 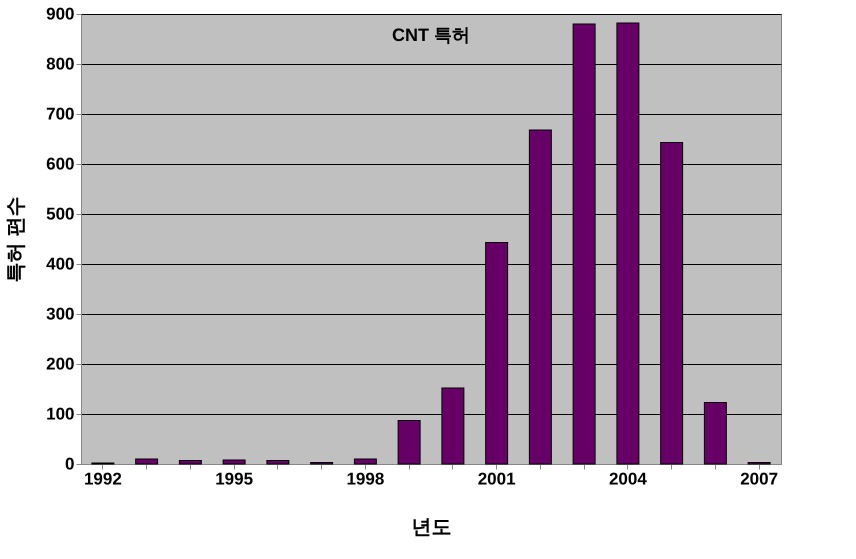 What do you see at coordinates (759, 479) in the screenshot?
I see `x-tick-label: 2007` at bounding box center [759, 479].